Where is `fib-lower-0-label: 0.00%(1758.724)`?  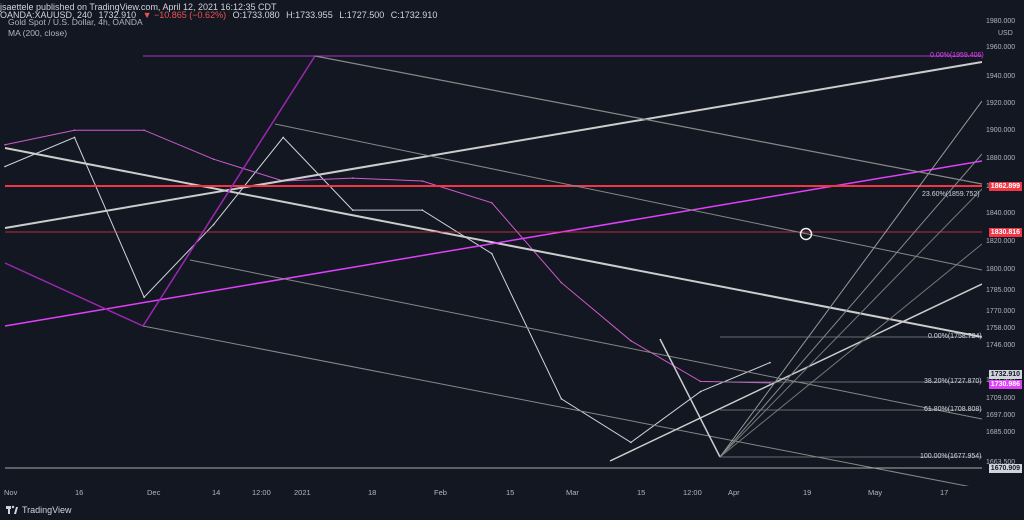 fib-lower-0-label: 0.00%(1758.724) is located at coordinates (955, 336).